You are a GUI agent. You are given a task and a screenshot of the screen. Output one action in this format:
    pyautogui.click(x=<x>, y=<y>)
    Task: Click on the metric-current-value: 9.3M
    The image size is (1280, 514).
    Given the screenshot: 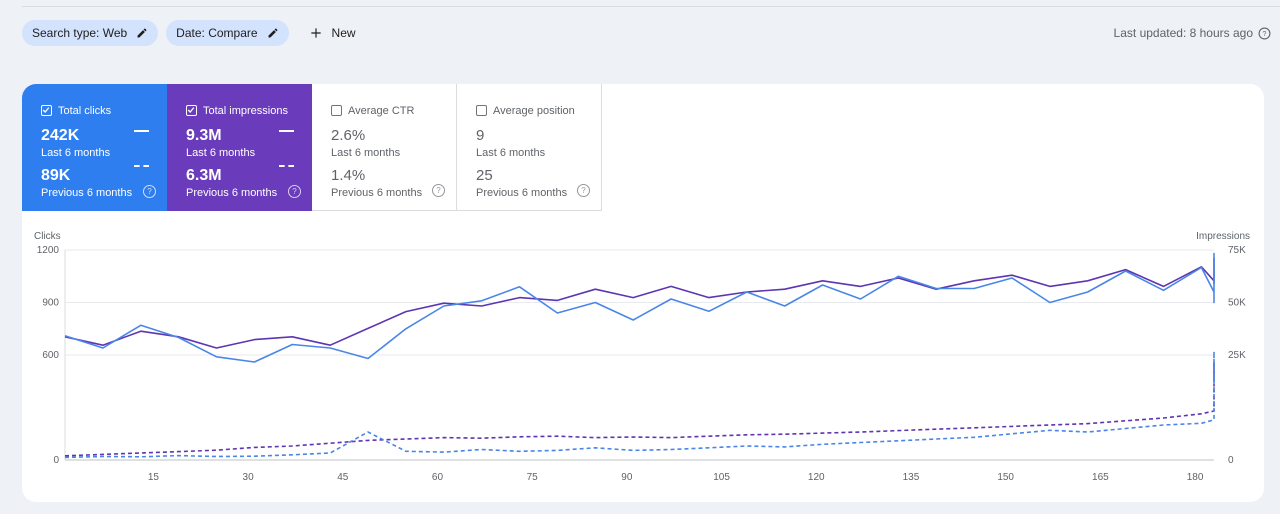 What is the action you would take?
    pyautogui.click(x=204, y=135)
    